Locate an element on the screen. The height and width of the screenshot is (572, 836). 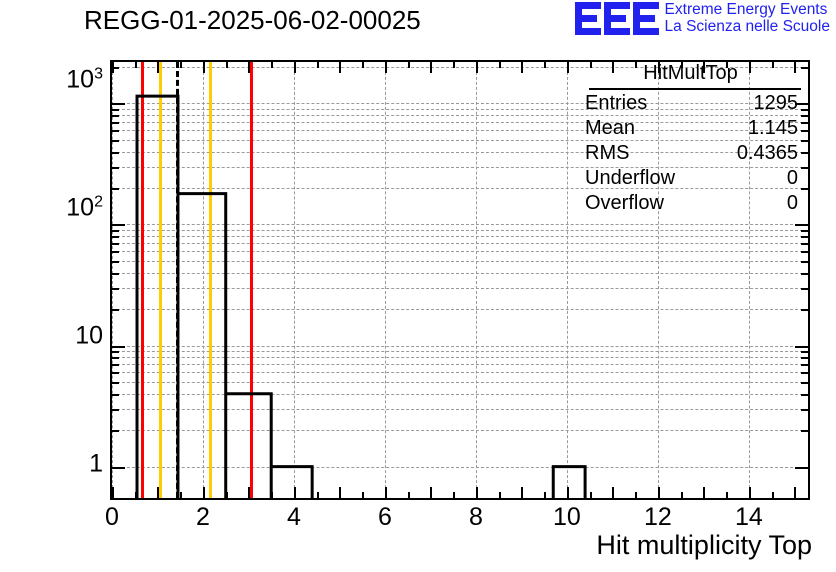
x-axis-title: Hit multiplicity Top is located at coordinates (704, 545).